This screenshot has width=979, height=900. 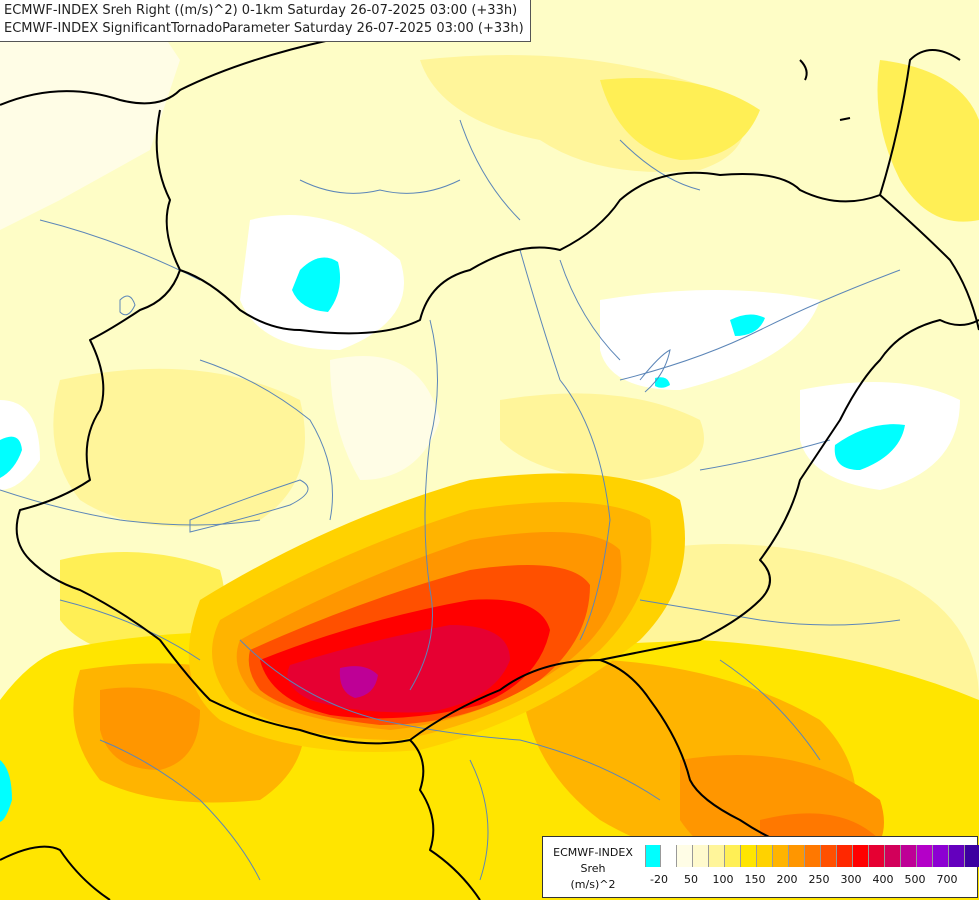 What do you see at coordinates (787, 879) in the screenshot?
I see `legend-tick-label: 200` at bounding box center [787, 879].